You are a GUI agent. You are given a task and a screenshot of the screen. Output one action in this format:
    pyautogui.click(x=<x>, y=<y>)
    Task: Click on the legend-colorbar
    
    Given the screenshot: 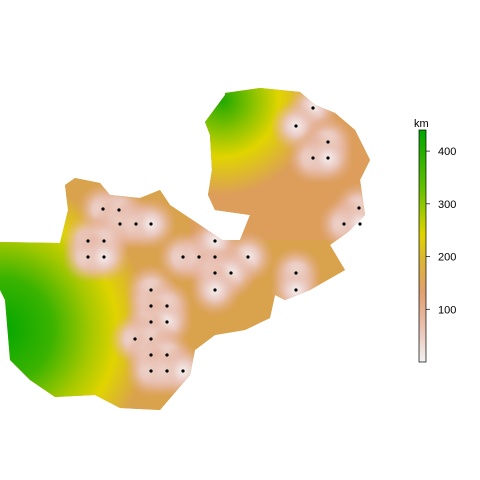 What is the action you would take?
    pyautogui.click(x=422, y=246)
    